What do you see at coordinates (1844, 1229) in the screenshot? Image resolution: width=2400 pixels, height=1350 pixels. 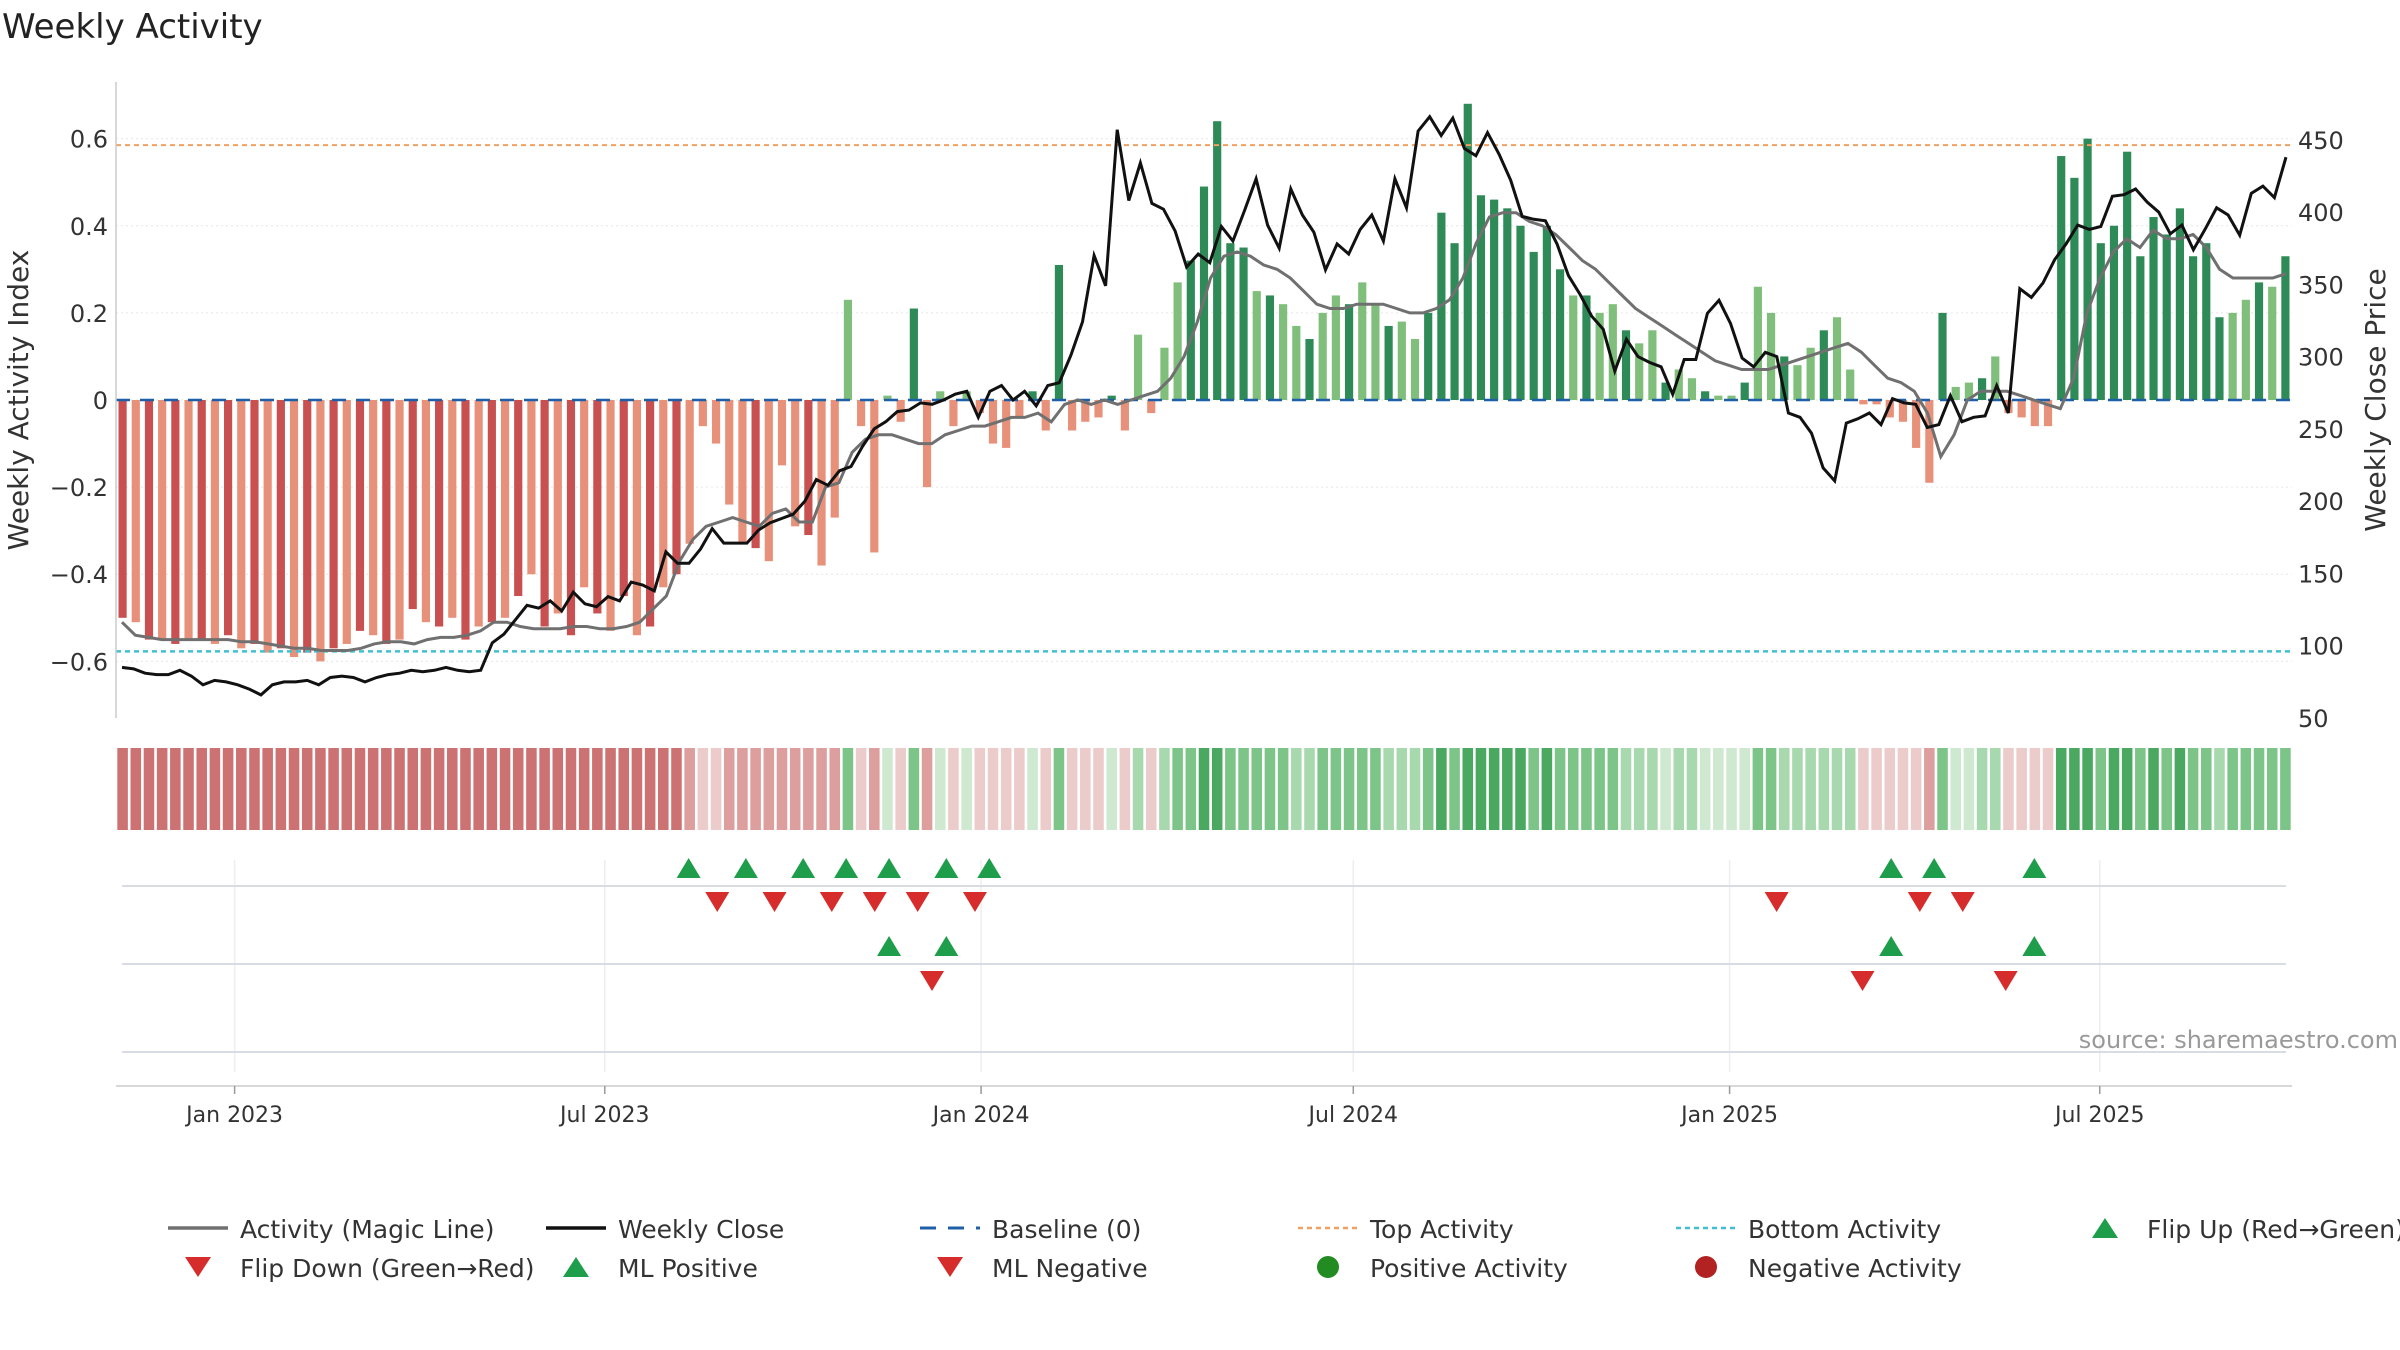 I see `legend-label: Bottom Activity` at bounding box center [1844, 1229].